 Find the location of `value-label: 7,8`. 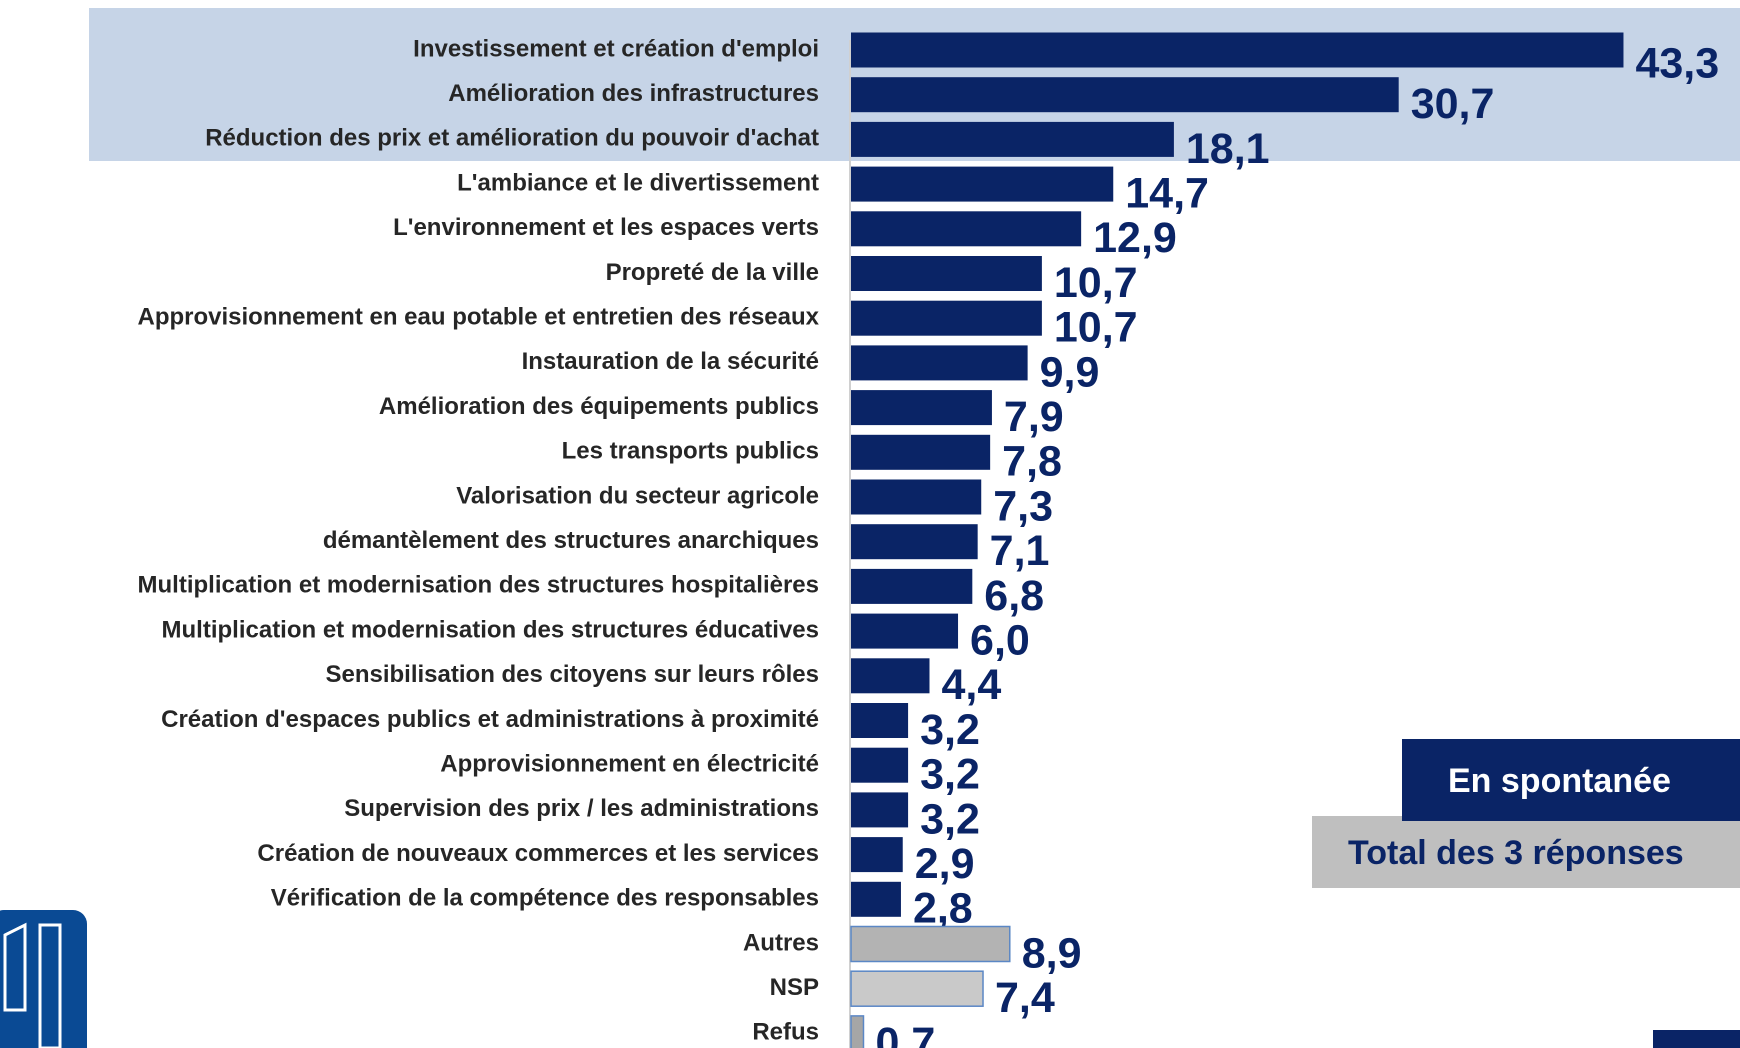

value-label: 7,8 is located at coordinates (1032, 462).